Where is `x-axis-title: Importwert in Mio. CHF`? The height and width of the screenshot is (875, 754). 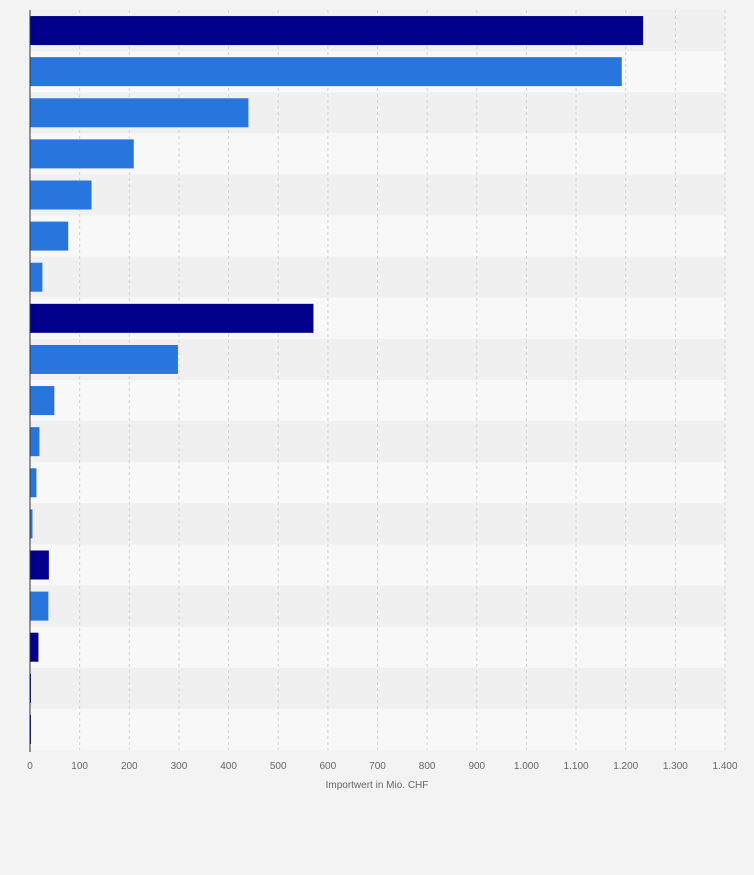 x-axis-title: Importwert in Mio. CHF is located at coordinates (377, 785).